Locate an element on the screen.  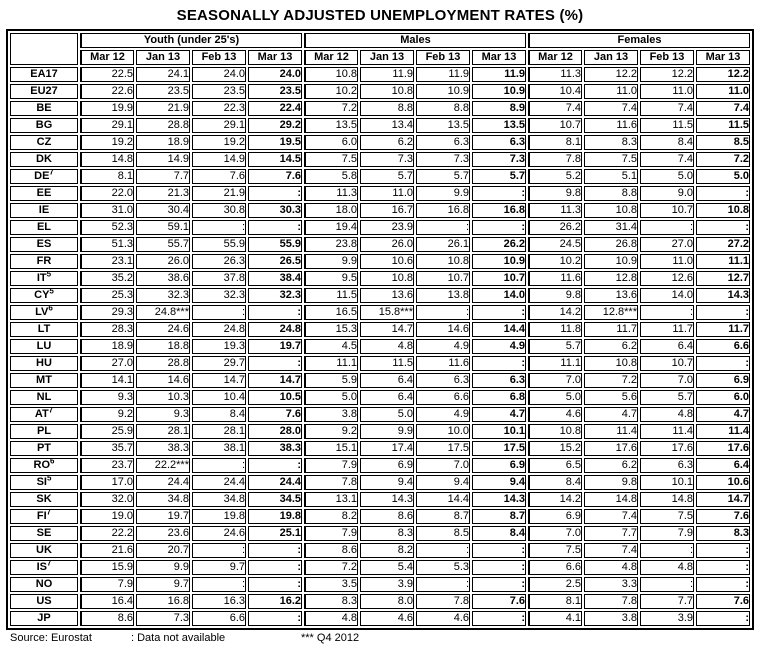
rate-cell: 6.2 is located at coordinates (387, 142).